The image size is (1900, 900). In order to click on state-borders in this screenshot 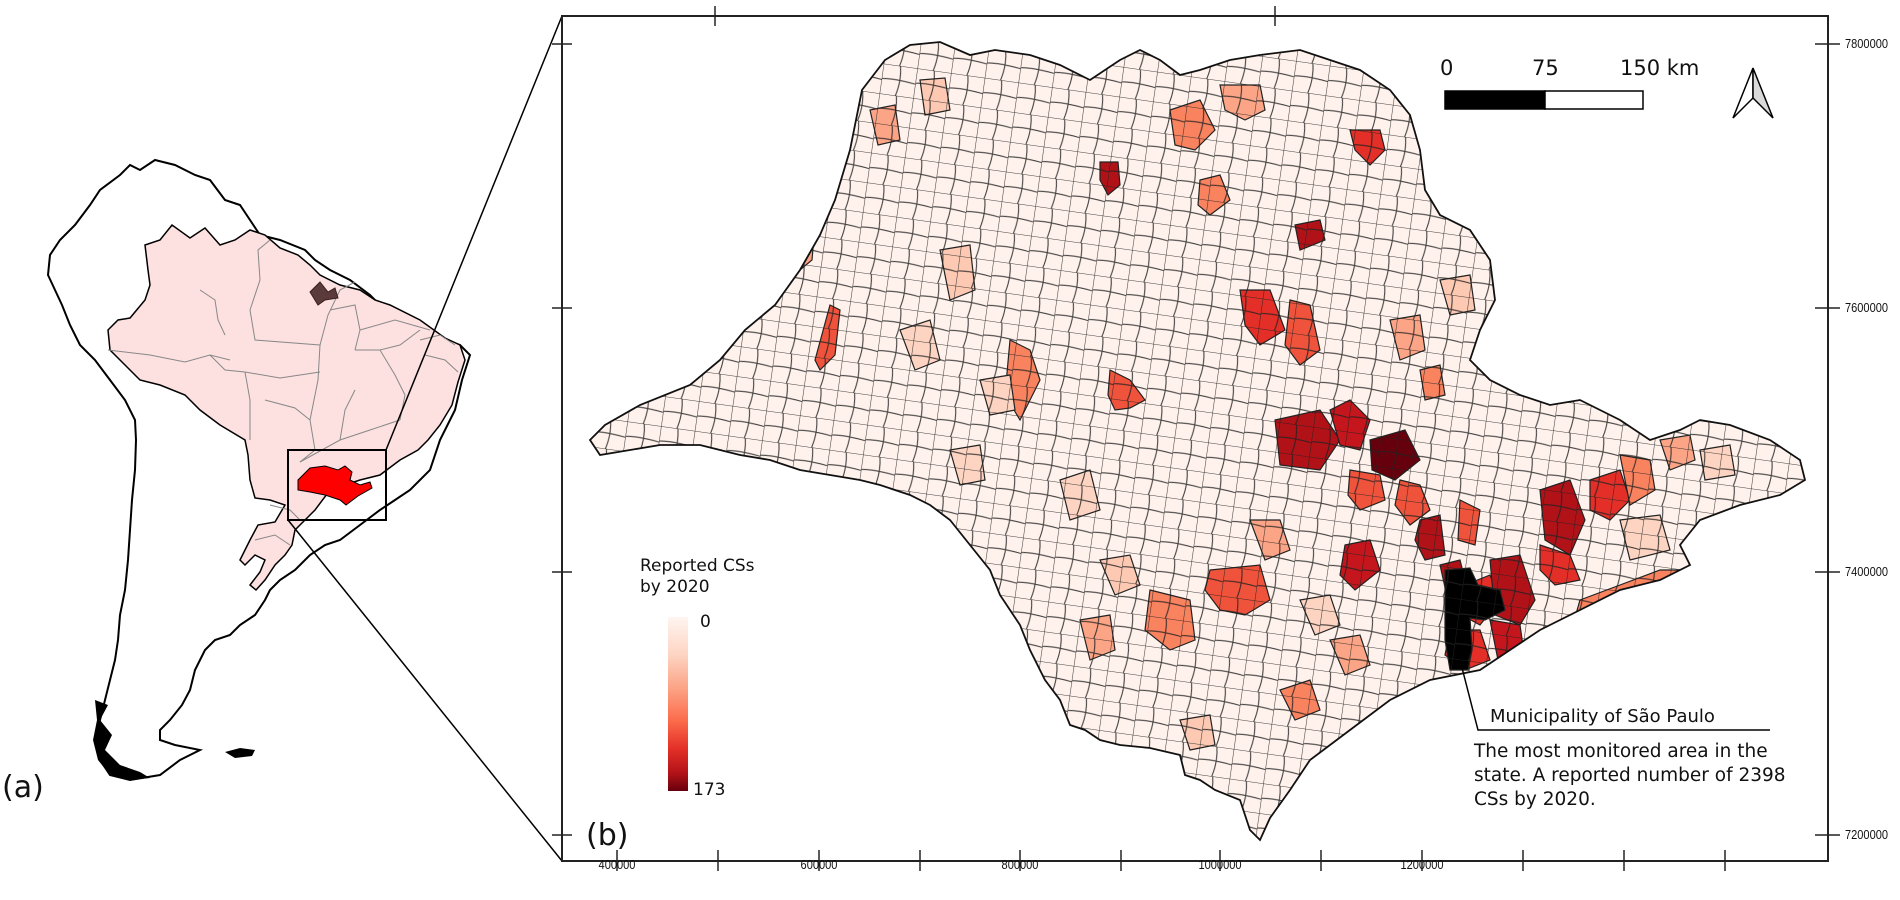, I will do `click(283, 392)`.